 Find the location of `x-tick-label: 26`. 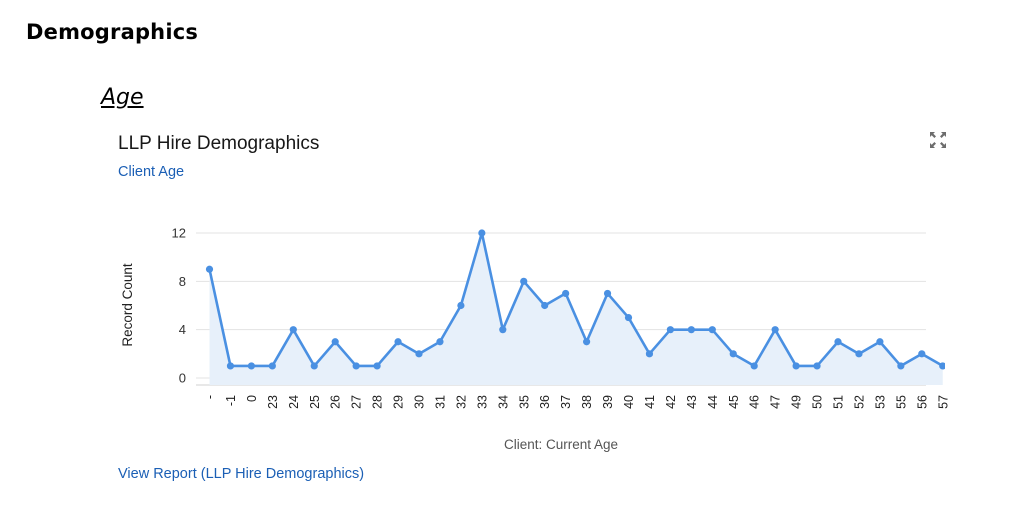

x-tick-label: 26 is located at coordinates (336, 402).